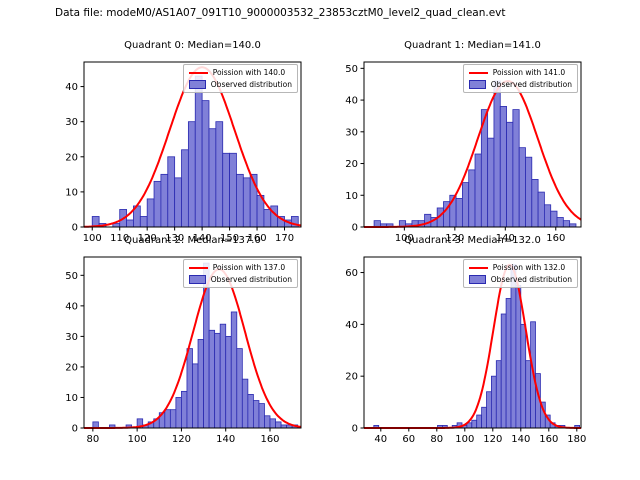 The height and width of the screenshot is (480, 640). I want to click on legend-entry-curve: Poission with 132.0, so click(520, 267).